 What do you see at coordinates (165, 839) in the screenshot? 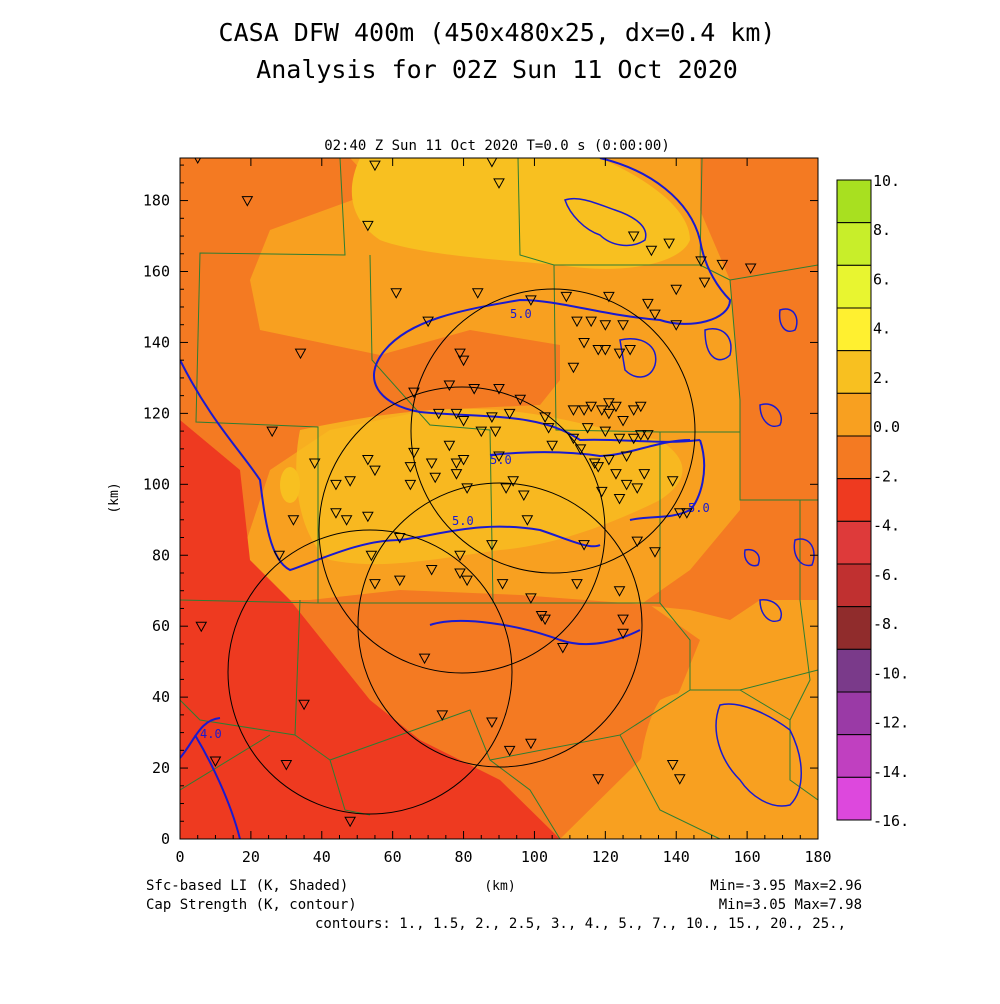
I see `y-tick-label: 0` at bounding box center [165, 839].